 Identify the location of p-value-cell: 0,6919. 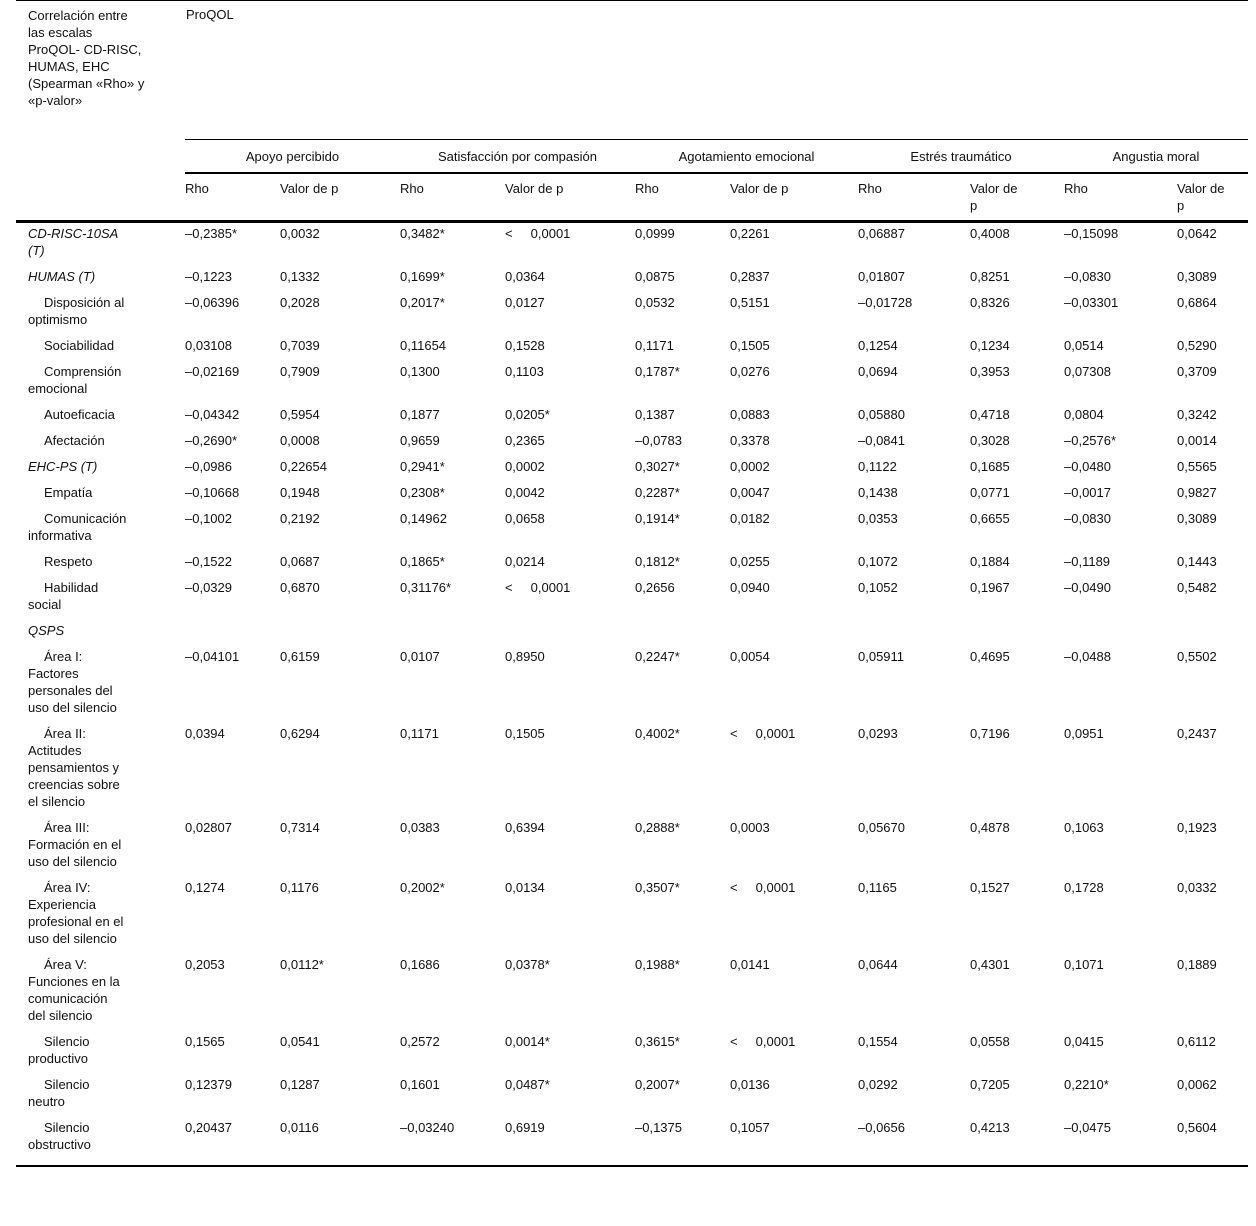
(570, 1141).